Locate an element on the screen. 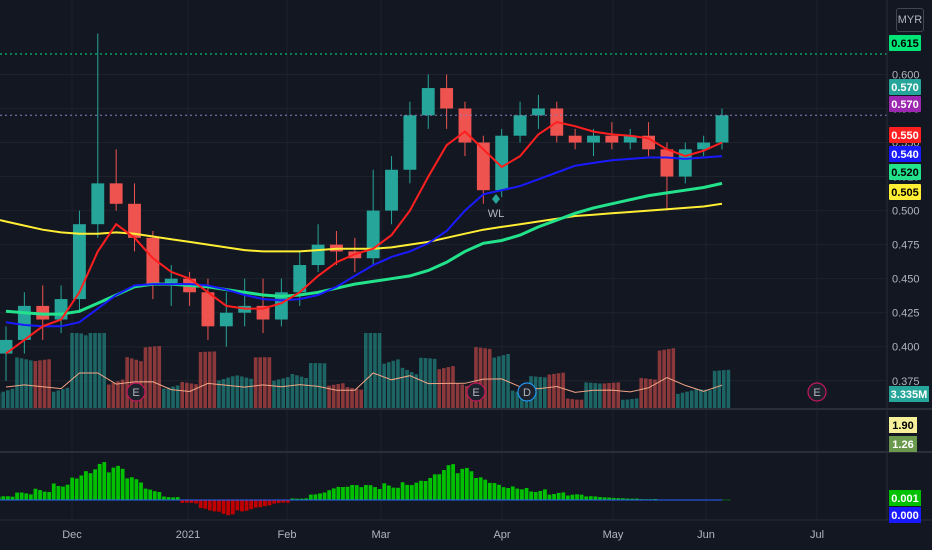  time-axis: Dec 2021 Feb Mar Apr May Jun Jul is located at coordinates (443, 535).